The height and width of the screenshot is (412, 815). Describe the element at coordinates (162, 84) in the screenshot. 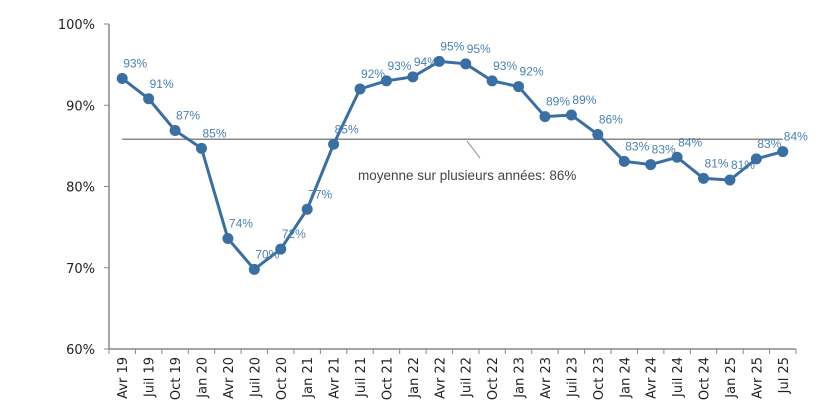

I see `data-label: 91%` at that location.